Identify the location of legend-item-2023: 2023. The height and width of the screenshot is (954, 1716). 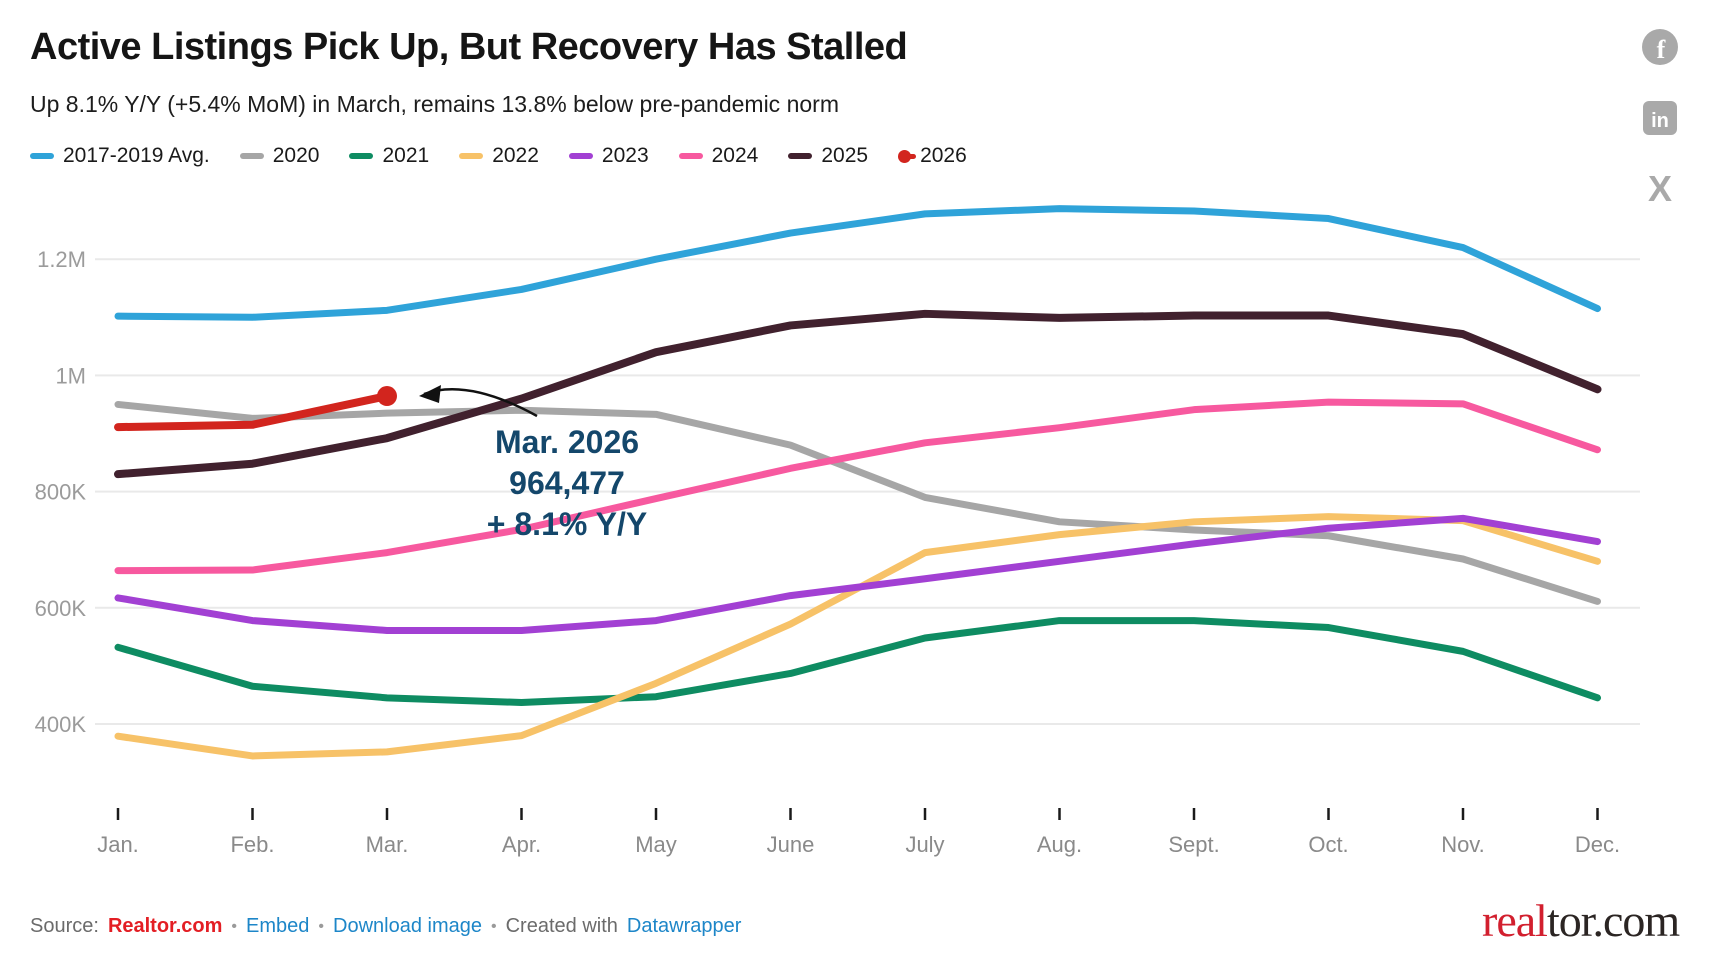
(608, 156).